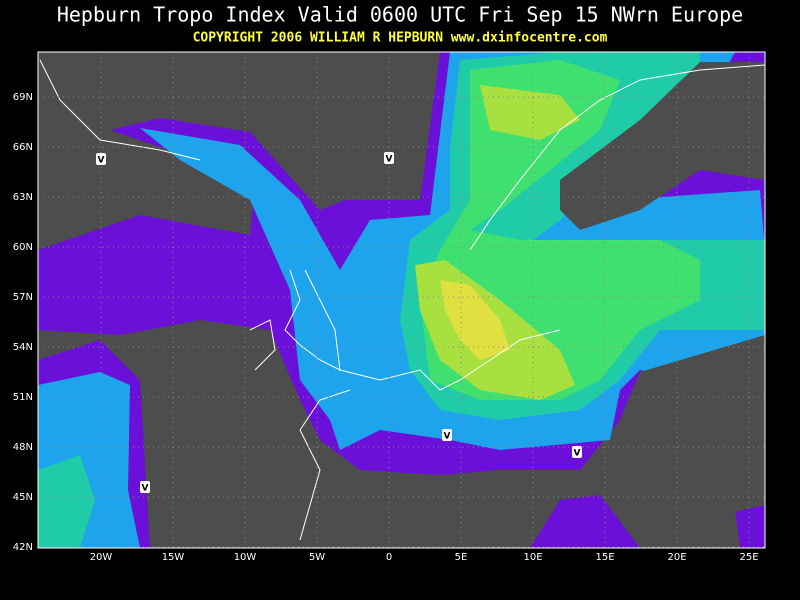 Image resolution: width=800 pixels, height=600 pixels. Describe the element at coordinates (23, 147) in the screenshot. I see `latitude-label: 66N` at that location.